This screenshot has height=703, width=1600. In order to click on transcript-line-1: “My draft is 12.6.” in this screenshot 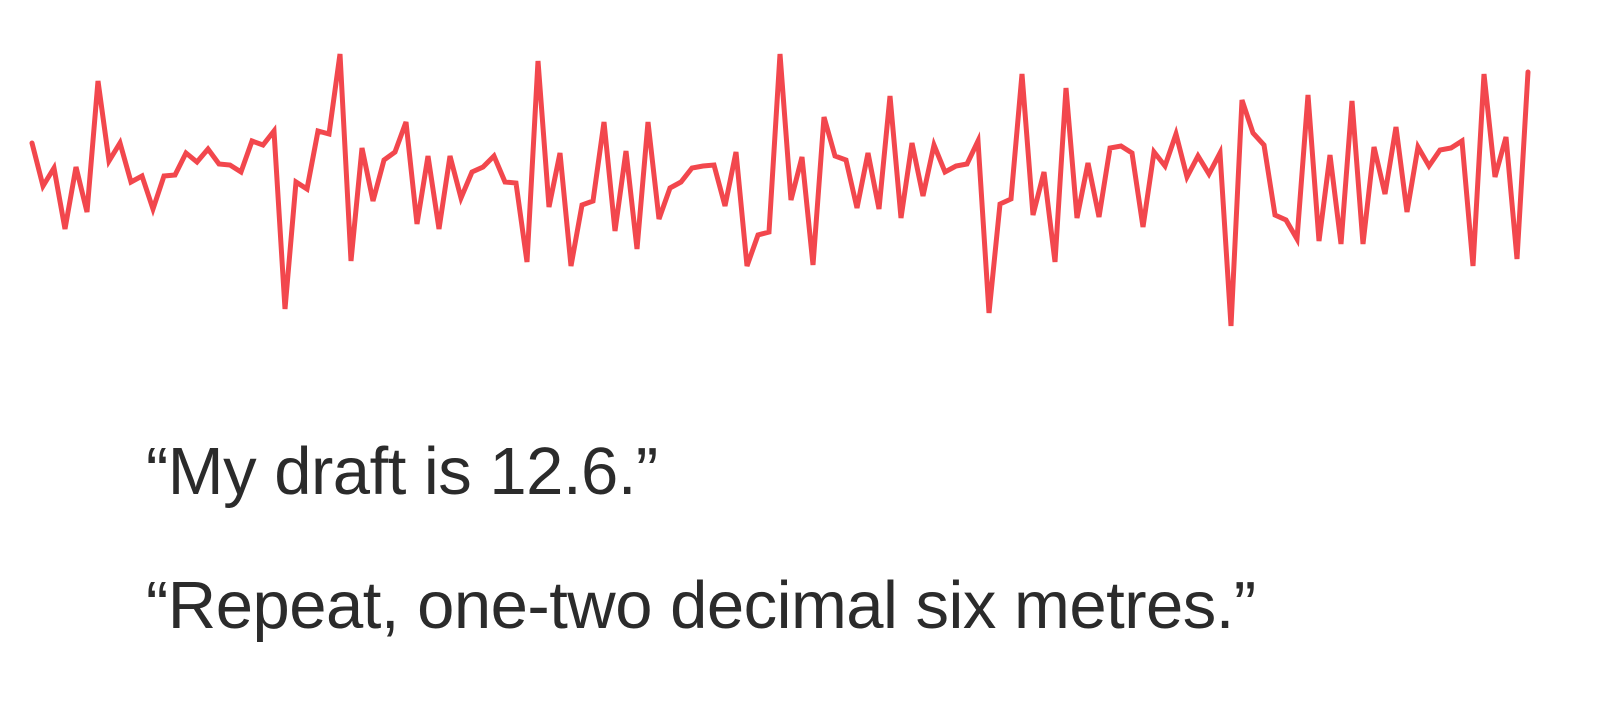, I will do `click(402, 471)`.